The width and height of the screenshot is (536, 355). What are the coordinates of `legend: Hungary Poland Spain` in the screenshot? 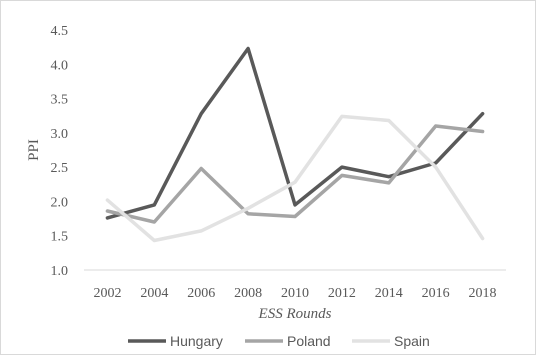 It's located at (279, 341).